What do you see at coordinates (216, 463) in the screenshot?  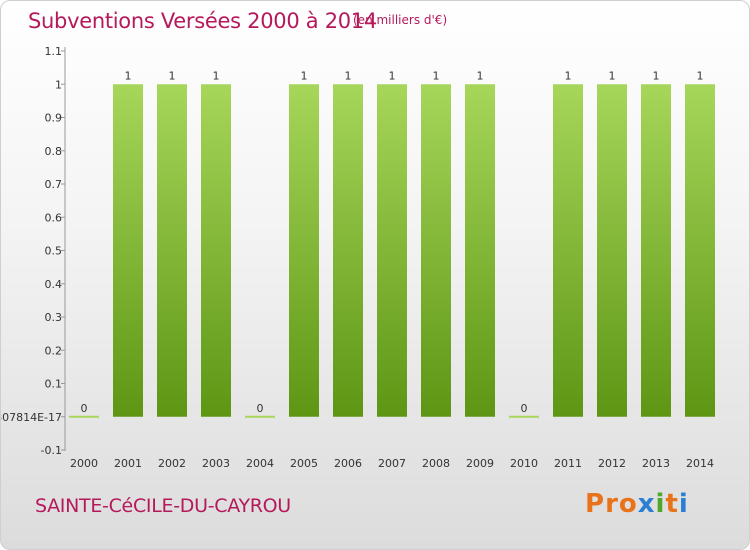 I see `x-tick-label: 2003` at bounding box center [216, 463].